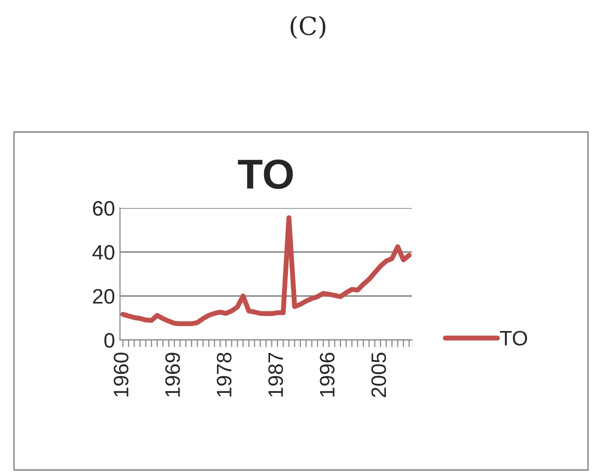 This screenshot has height=475, width=616. Describe the element at coordinates (514, 338) in the screenshot. I see `legend-label: TO` at that location.